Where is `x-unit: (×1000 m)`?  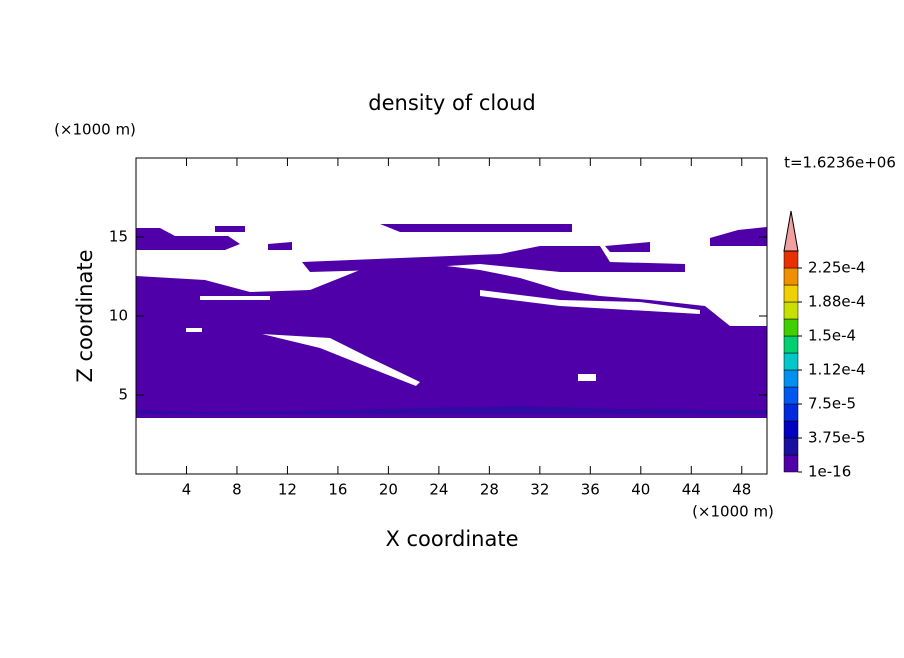
x-unit: (×1000 m) is located at coordinates (733, 512).